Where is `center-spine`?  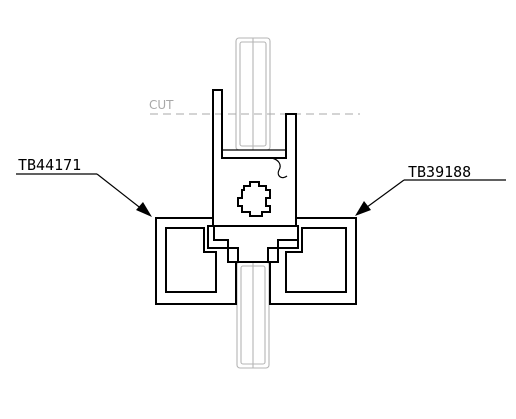
center-spine is located at coordinates (256, 244).